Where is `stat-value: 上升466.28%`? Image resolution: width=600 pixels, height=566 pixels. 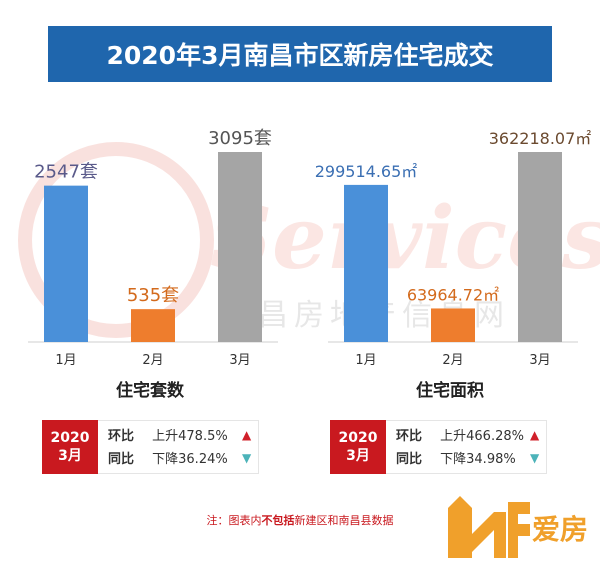
stat-value: 上升466.28% is located at coordinates (482, 436).